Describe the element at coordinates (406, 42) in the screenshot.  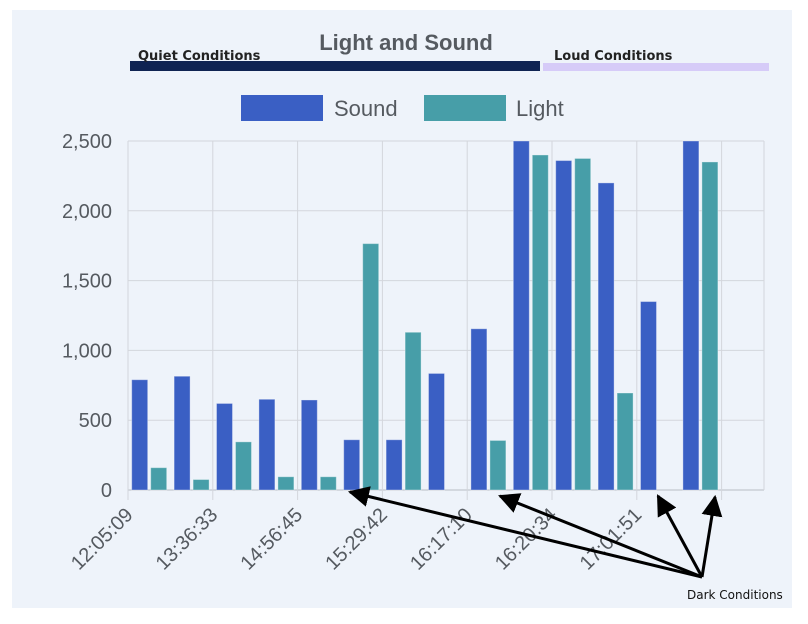
I see `chart-title: Light and Sound` at that location.